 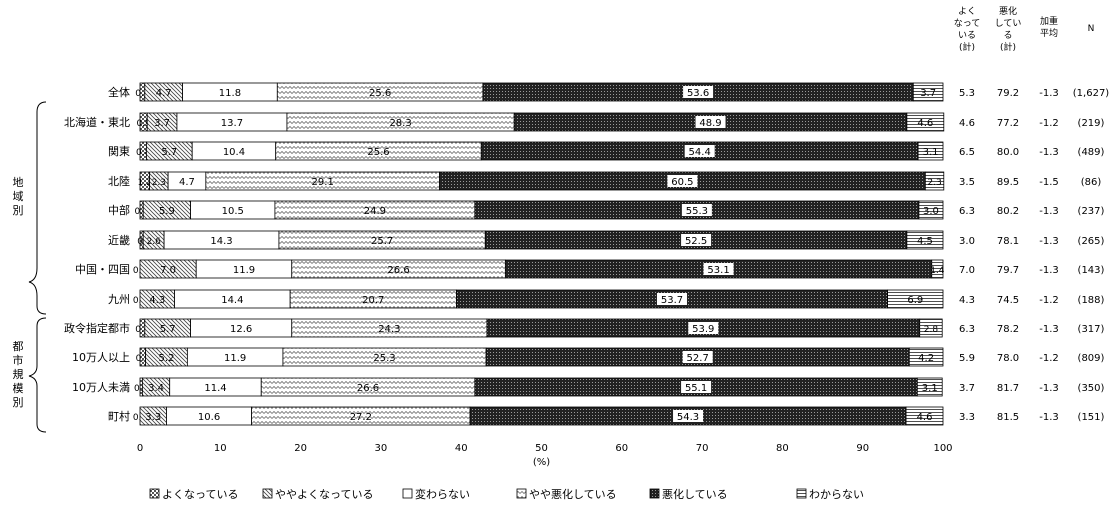 I want to click on legend-item: よくなっている, so click(x=193, y=494).